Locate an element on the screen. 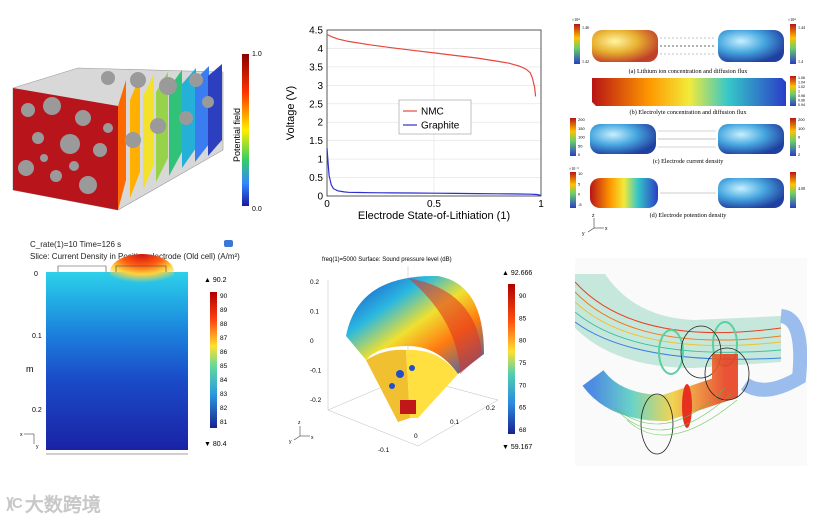  potential-field-render: 1.0 0.0 Potential field is located at coordinates (137, 132).